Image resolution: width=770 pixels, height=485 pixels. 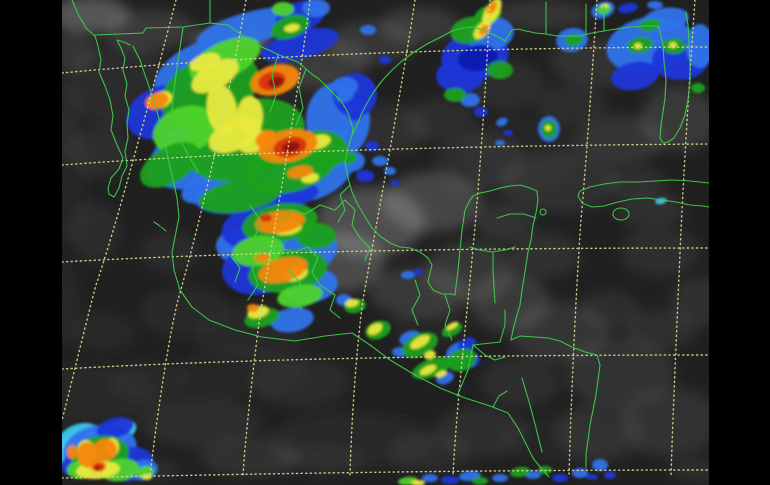 I want to click on border-cuba, so click(x=643, y=193).